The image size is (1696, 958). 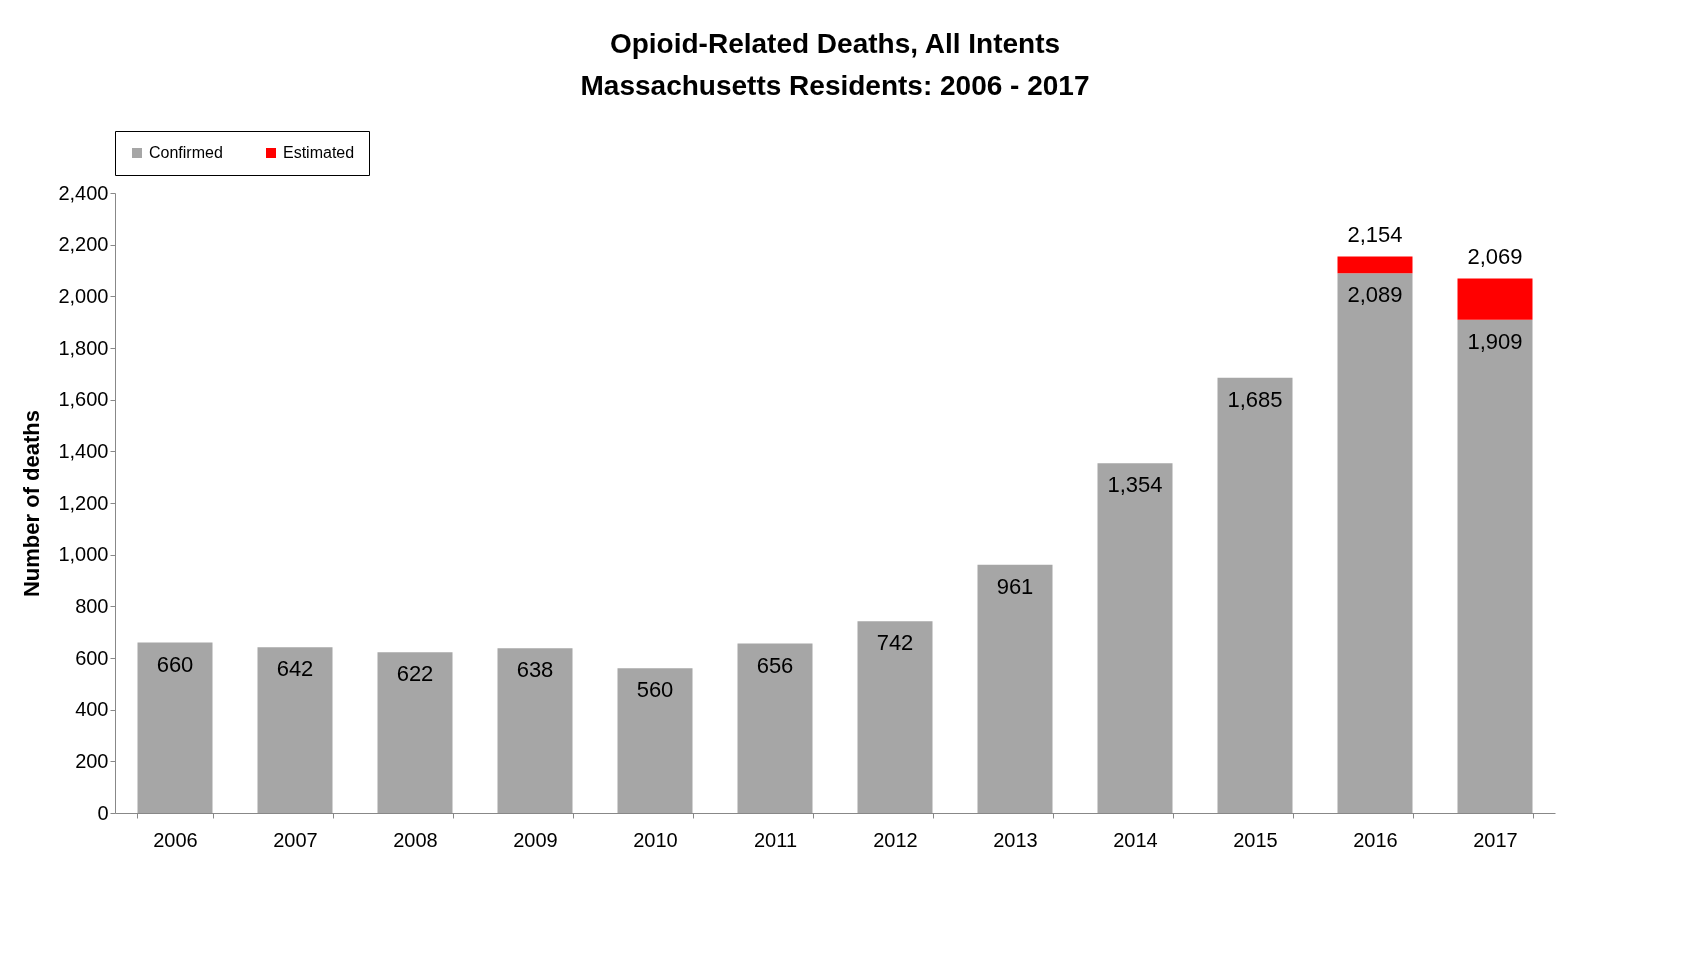 I want to click on data-label: 638, so click(x=535, y=670).